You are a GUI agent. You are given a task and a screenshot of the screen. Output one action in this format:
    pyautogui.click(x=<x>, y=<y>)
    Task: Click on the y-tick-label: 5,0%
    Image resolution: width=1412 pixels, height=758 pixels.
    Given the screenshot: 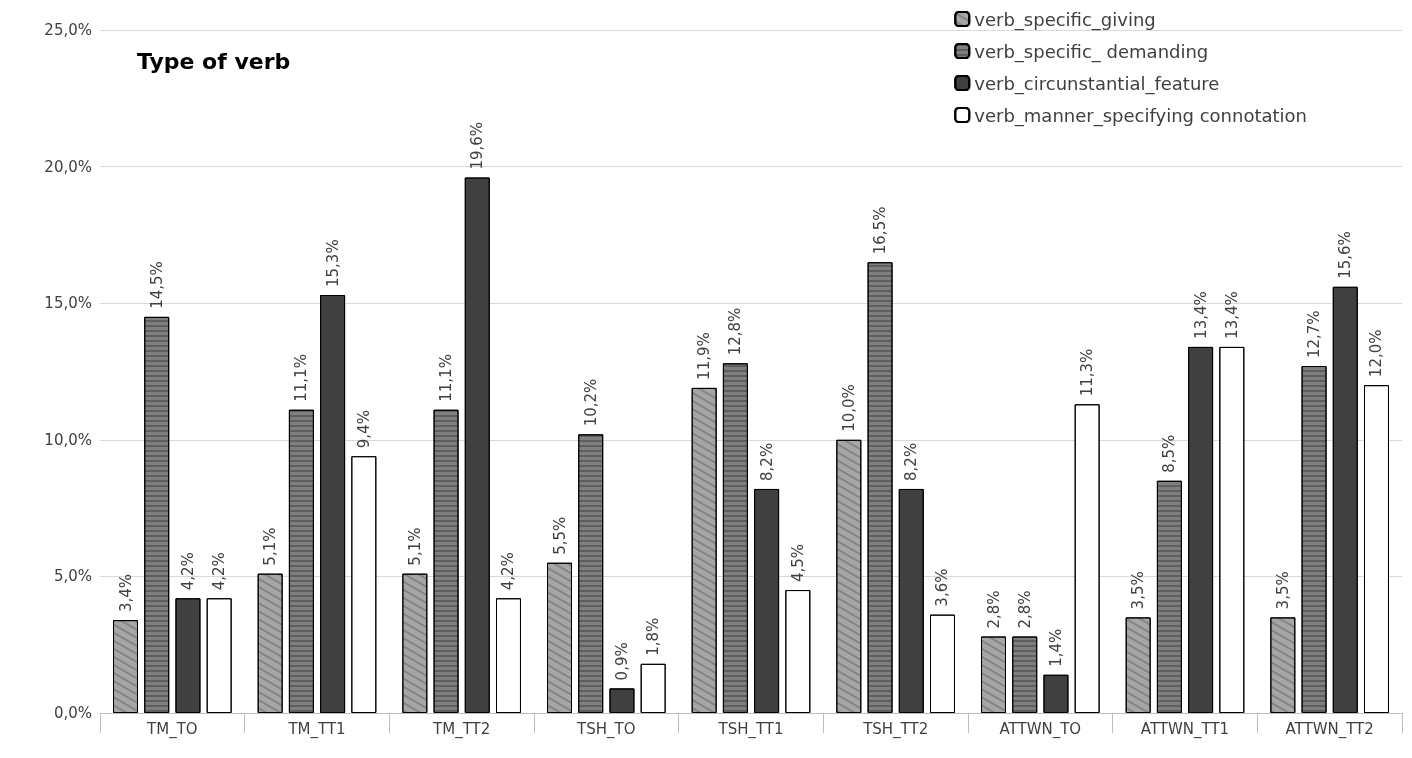 What is the action you would take?
    pyautogui.click(x=72, y=576)
    